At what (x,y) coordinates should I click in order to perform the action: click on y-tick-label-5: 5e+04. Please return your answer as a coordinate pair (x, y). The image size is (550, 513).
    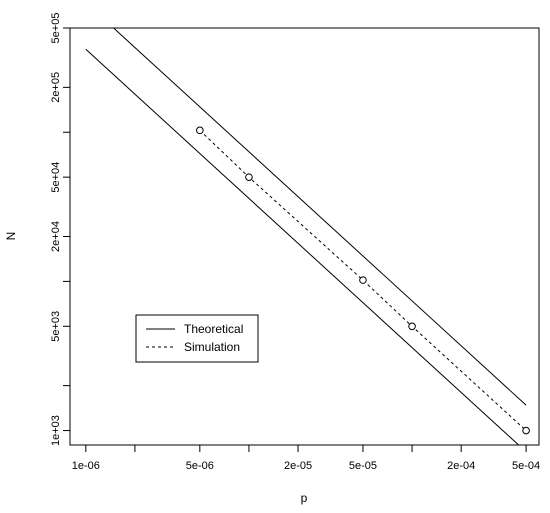
    Looking at the image, I should click on (56, 177).